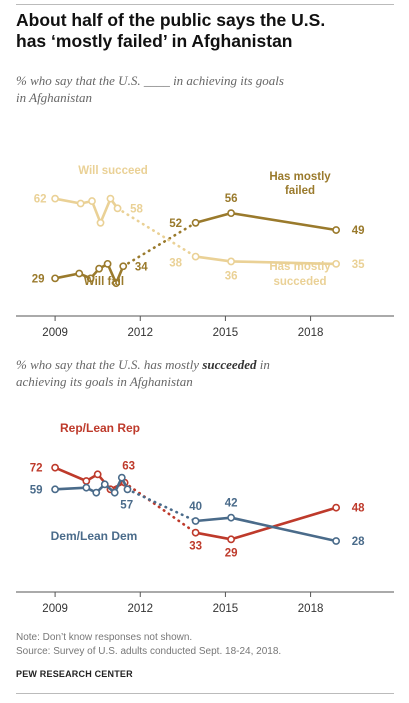  Describe the element at coordinates (266, 523) in the screenshot. I see `rep-lean-rep-line-late` at that location.